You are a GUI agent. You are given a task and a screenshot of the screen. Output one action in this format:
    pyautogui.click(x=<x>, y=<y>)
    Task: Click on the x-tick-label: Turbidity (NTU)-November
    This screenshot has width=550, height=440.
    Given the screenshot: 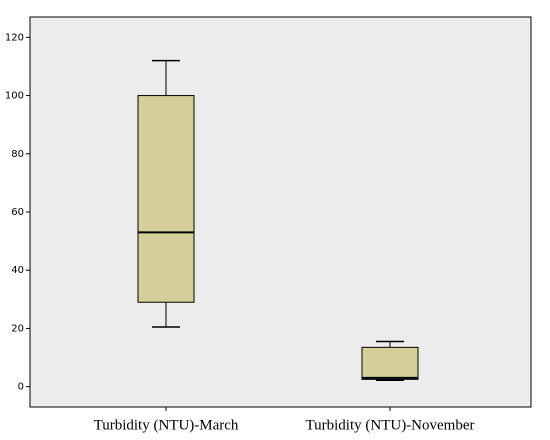 What is the action you would take?
    pyautogui.click(x=389, y=425)
    